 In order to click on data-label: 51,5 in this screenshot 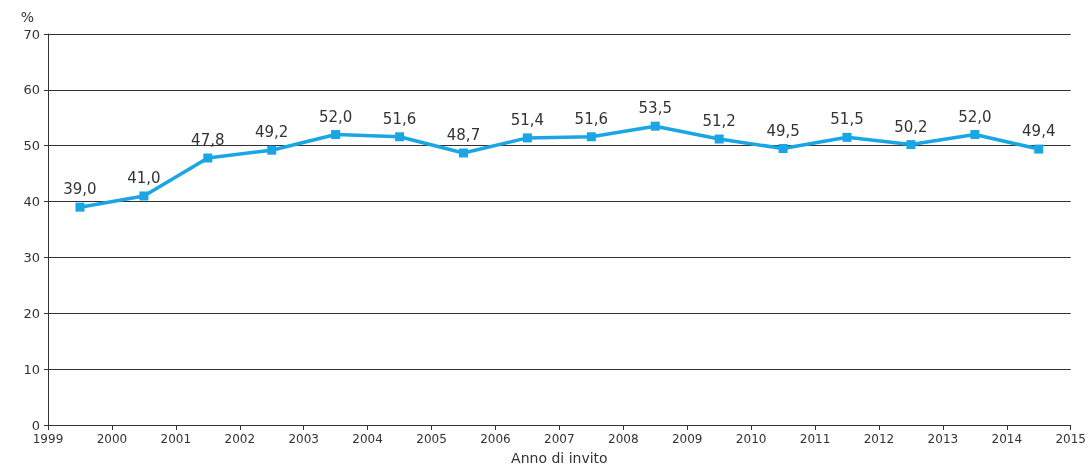, I will do `click(847, 119)`.